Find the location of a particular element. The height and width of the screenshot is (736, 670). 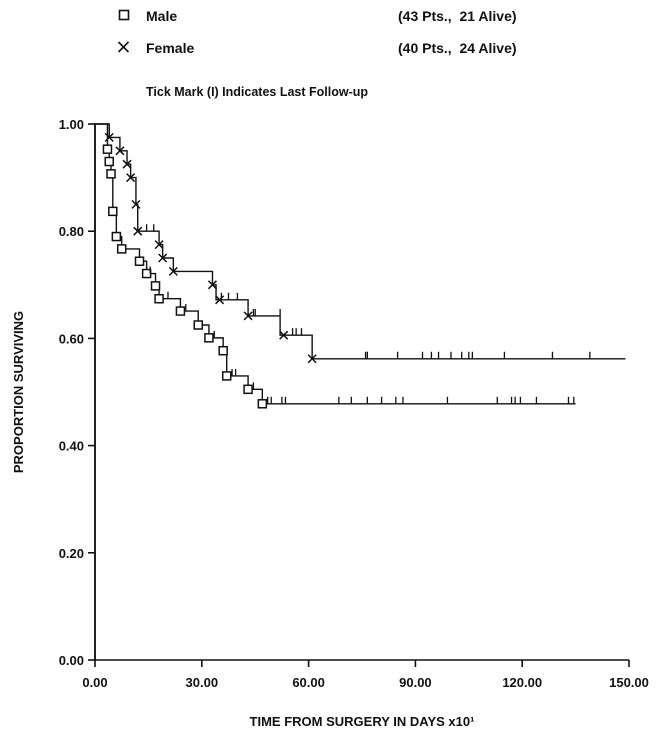

x-tick-label: 150.00 is located at coordinates (629, 682).